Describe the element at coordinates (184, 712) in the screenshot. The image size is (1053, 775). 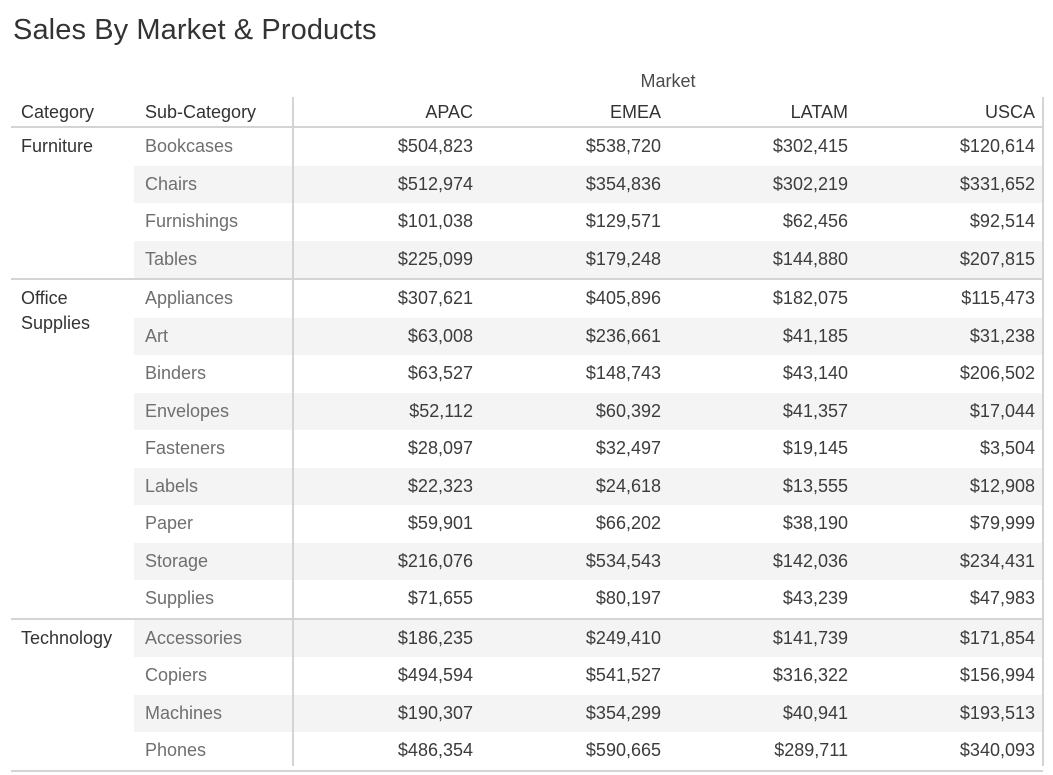
I see `subcategory-label: Machines` at that location.